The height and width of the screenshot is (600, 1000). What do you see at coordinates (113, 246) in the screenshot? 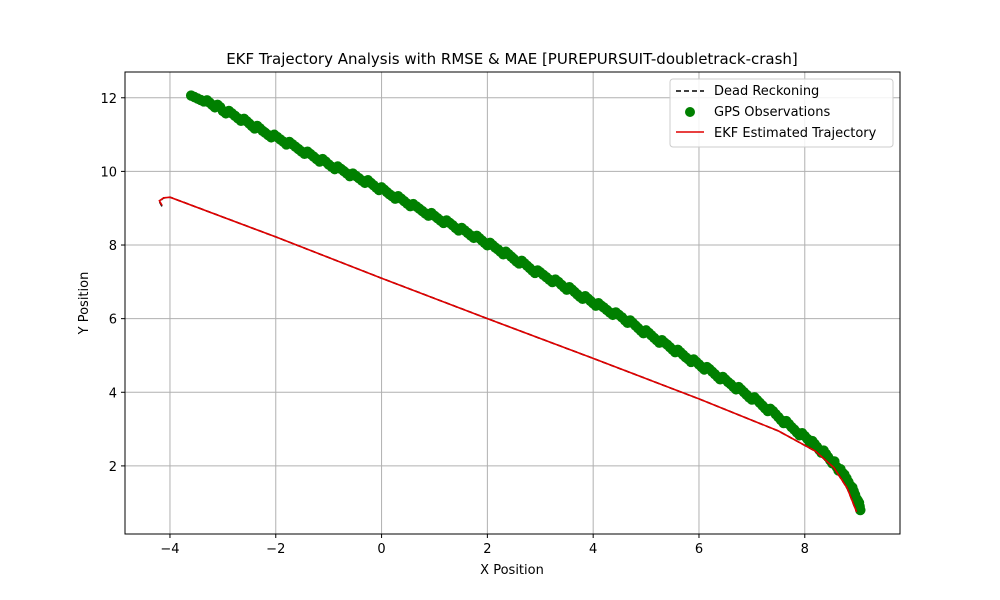
I see `y-tick-label: 8` at bounding box center [113, 246].